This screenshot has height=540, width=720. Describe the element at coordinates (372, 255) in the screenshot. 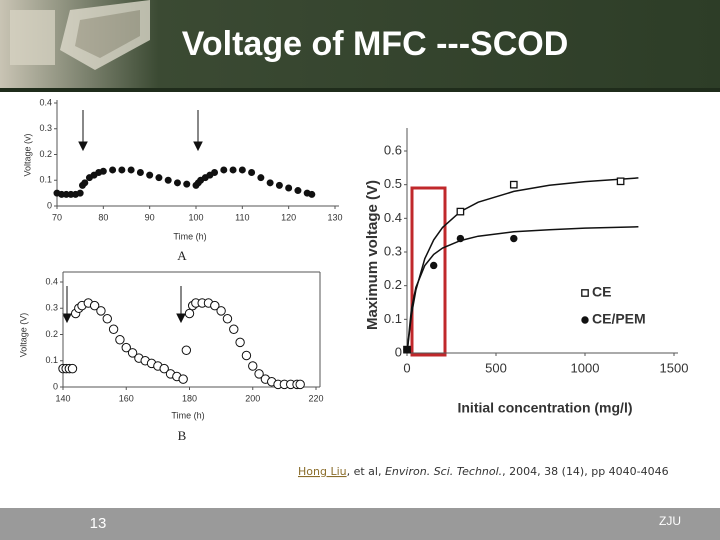

I see `y-axis-label: Maximum voltage (V)` at that location.